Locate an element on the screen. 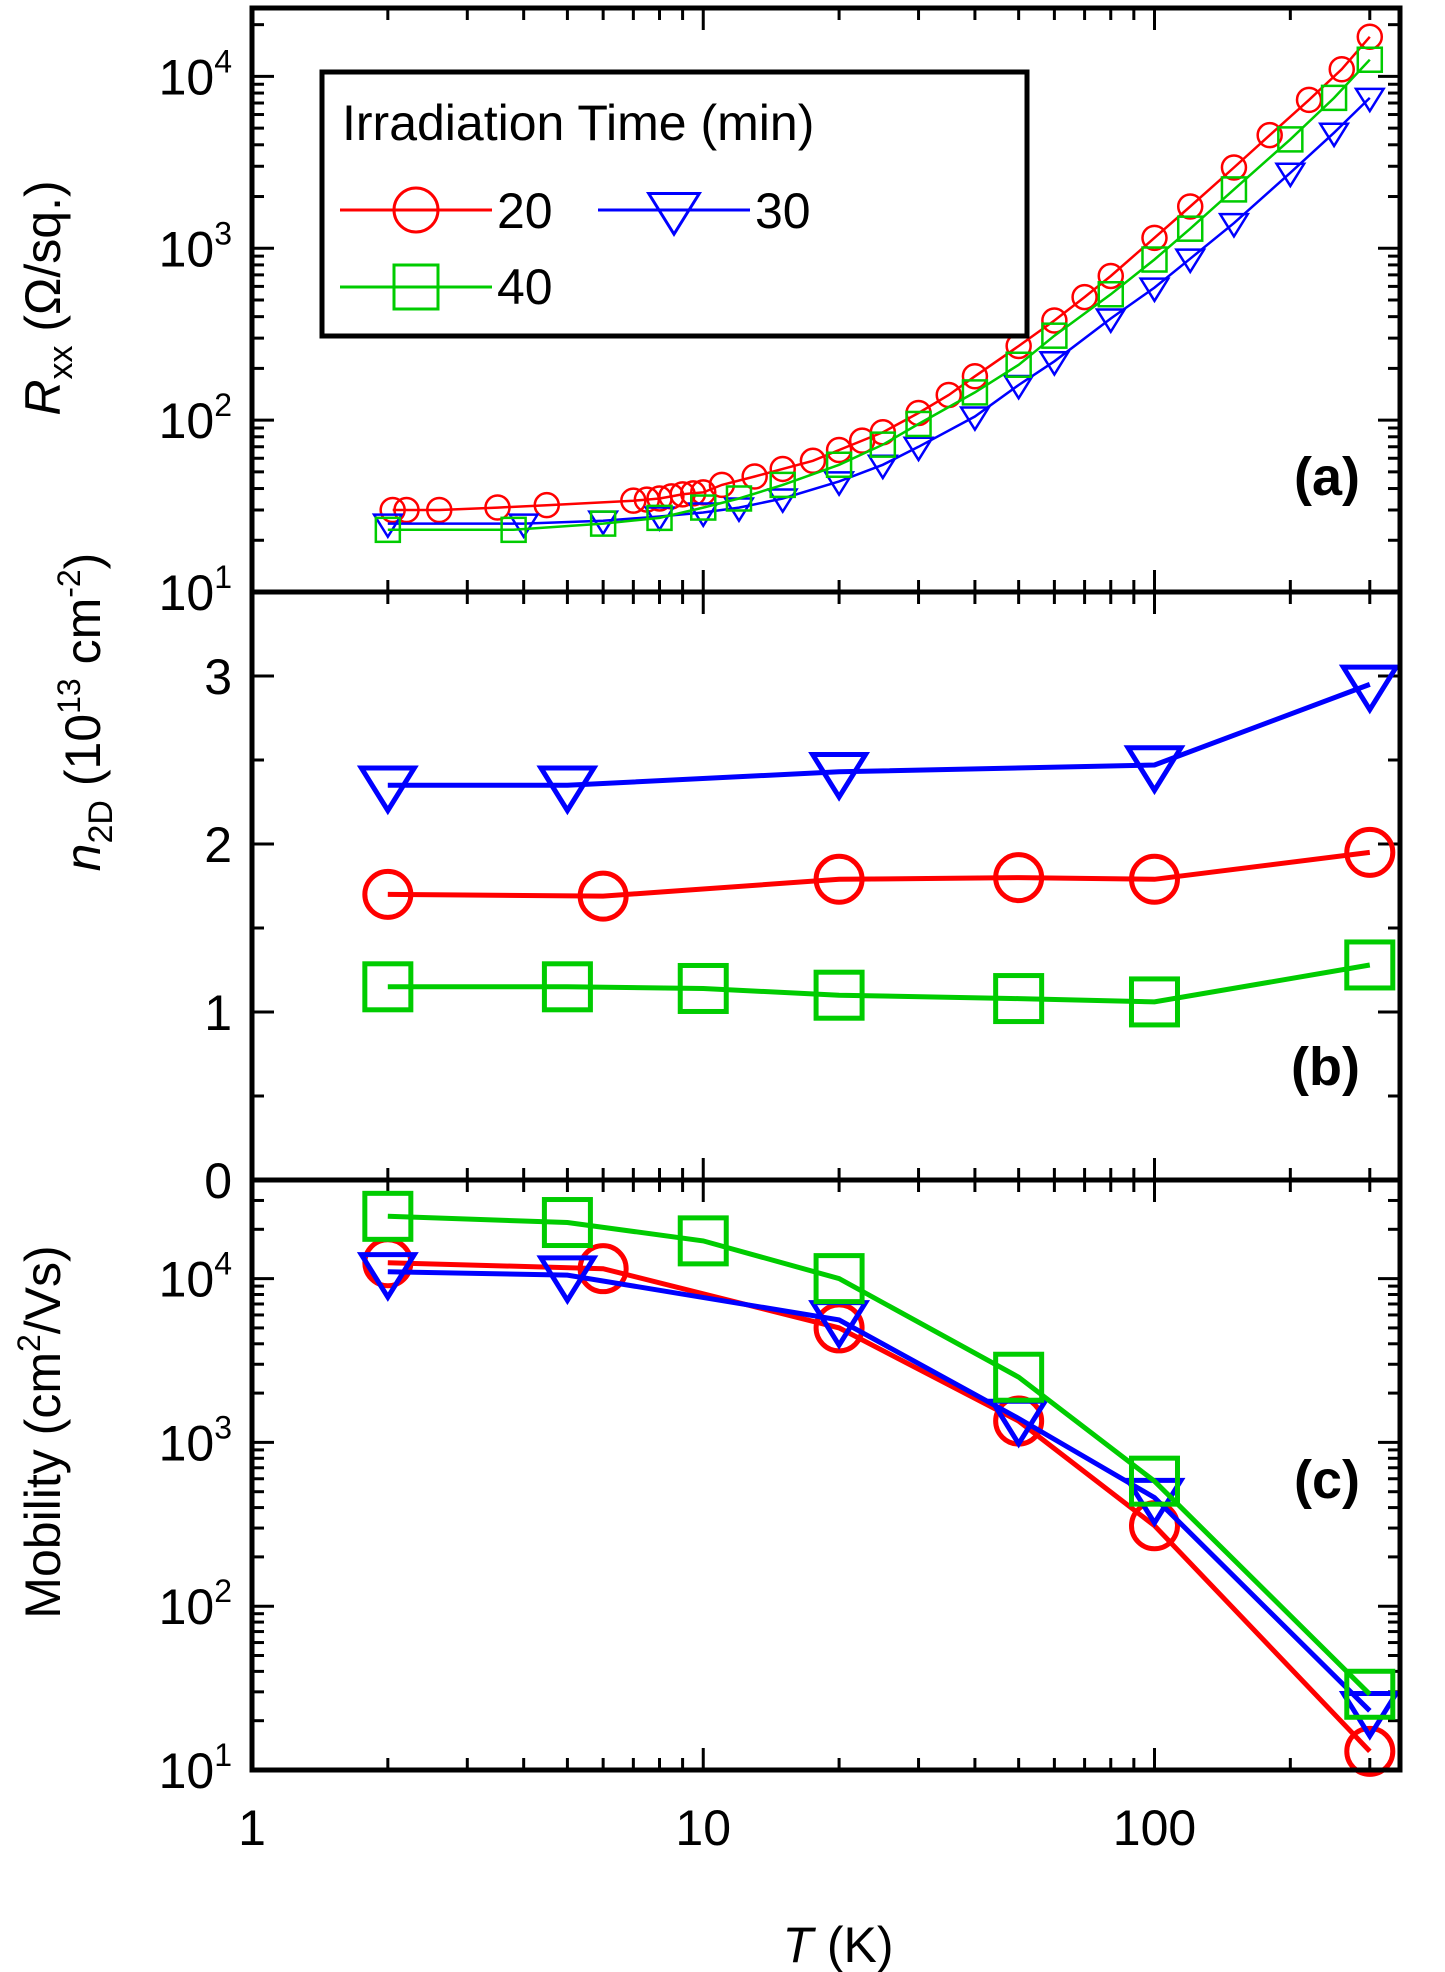  panel-label-c: (c) is located at coordinates (1327, 1480).